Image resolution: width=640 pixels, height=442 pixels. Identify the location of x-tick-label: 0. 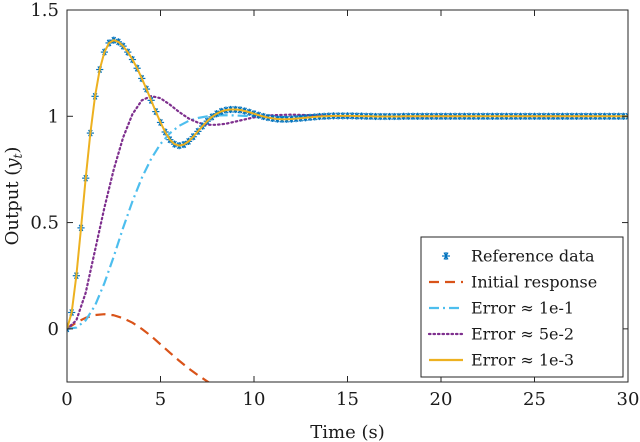
(66, 399).